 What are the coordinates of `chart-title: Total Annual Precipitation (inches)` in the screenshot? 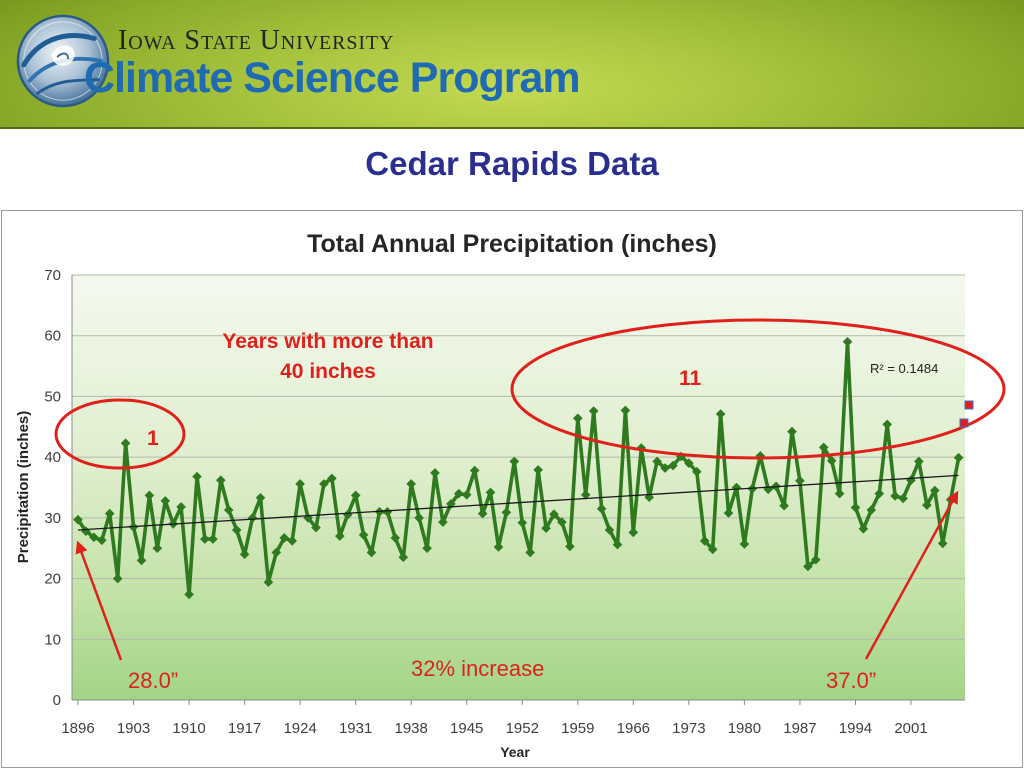 It's located at (512, 244).